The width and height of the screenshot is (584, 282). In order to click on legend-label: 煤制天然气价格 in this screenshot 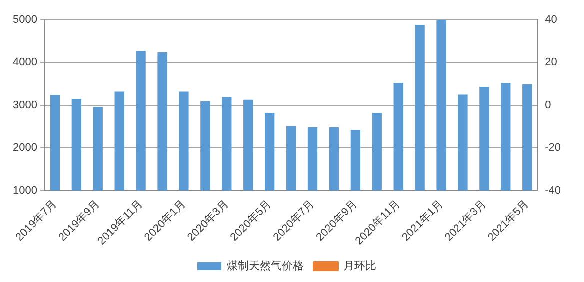, I will do `click(265, 266)`.